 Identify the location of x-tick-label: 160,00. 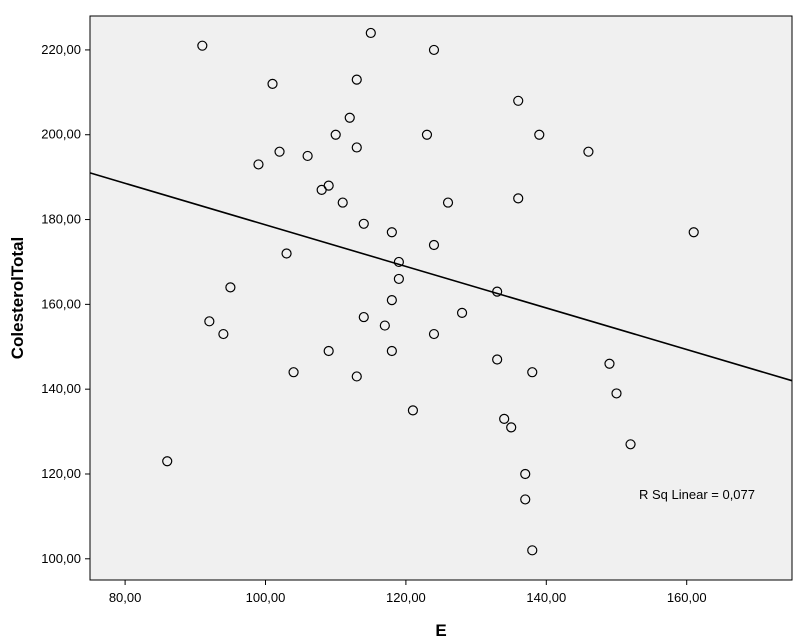
(687, 597).